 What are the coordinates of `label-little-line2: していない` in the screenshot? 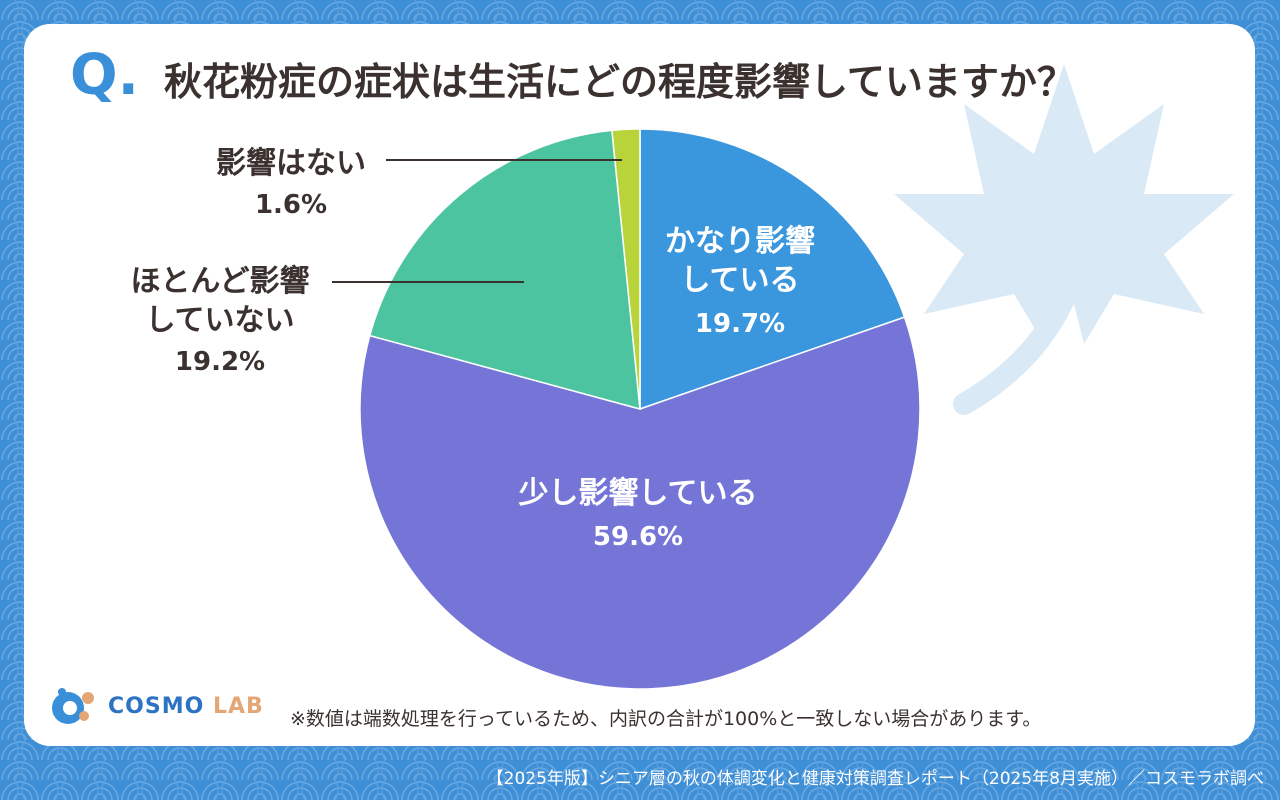 It's located at (220, 320).